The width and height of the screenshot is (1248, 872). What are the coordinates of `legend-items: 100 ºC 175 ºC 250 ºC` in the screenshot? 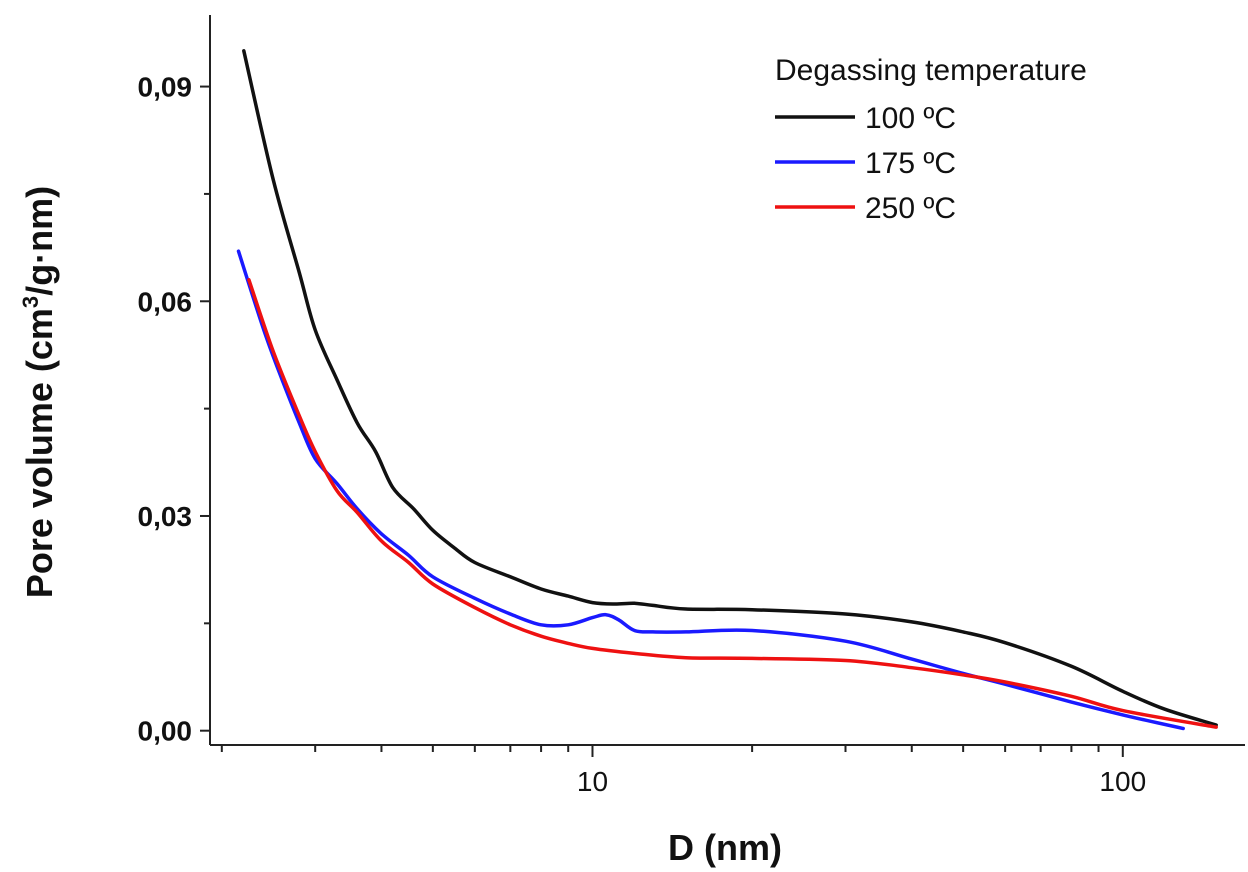 It's located at (865, 163).